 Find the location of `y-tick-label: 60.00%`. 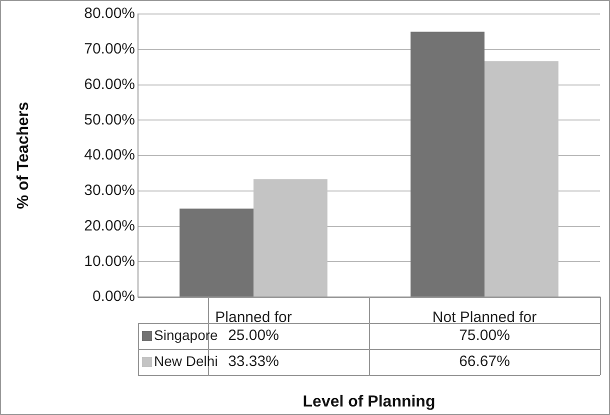

y-tick-label: 60.00% is located at coordinates (109, 84).